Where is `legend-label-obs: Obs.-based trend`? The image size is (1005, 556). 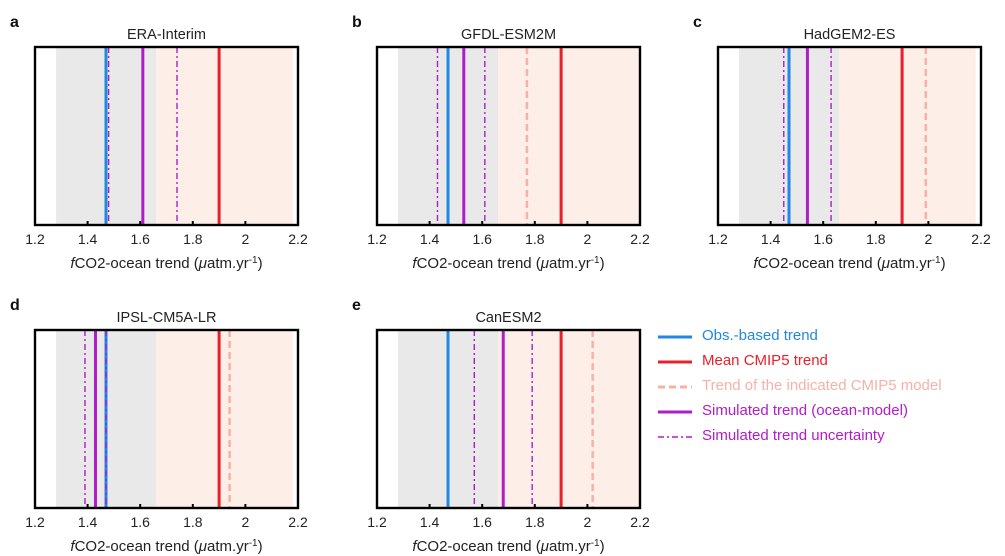
legend-label-obs: Obs.-based trend is located at coordinates (760, 335).